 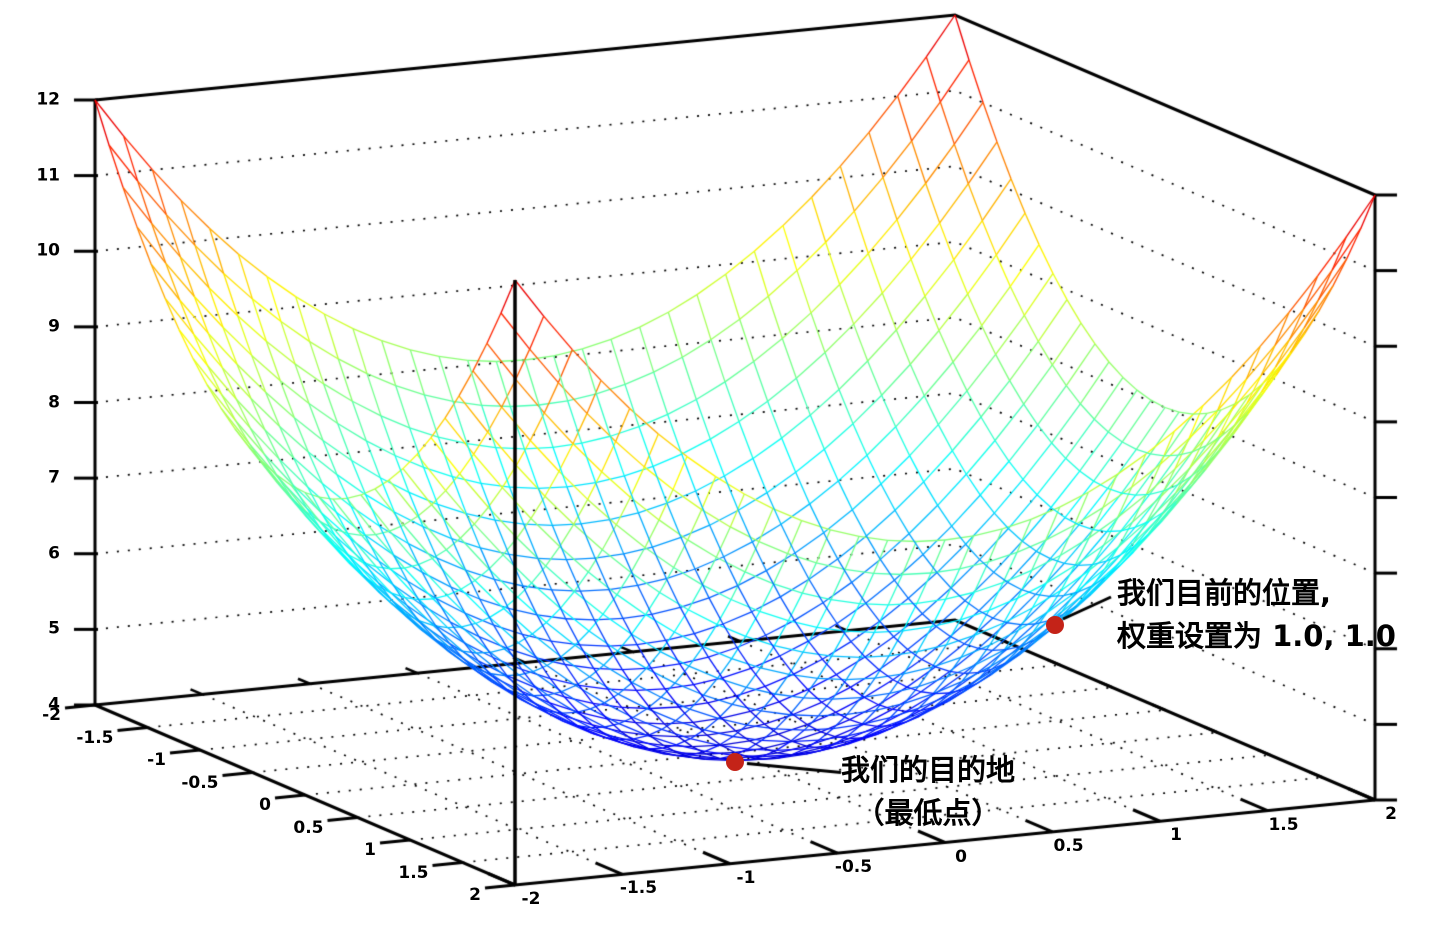 What do you see at coordinates (48, 250) in the screenshot?
I see `z-axis-tick-label: 10` at bounding box center [48, 250].